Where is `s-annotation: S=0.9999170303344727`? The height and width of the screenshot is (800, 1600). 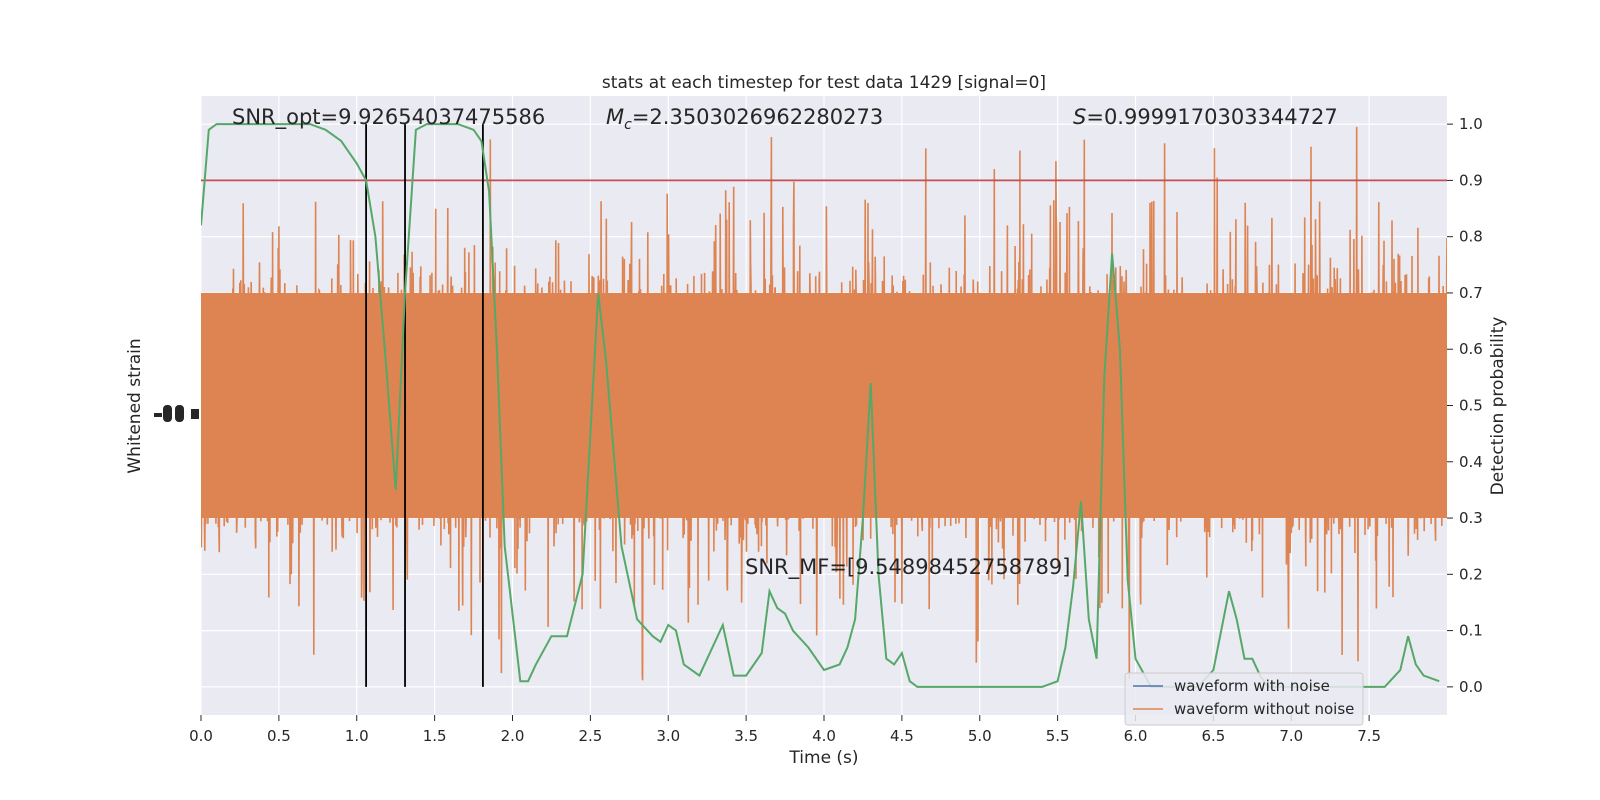
s-annotation: S=0.9999170303344727 is located at coordinates (1205, 117).